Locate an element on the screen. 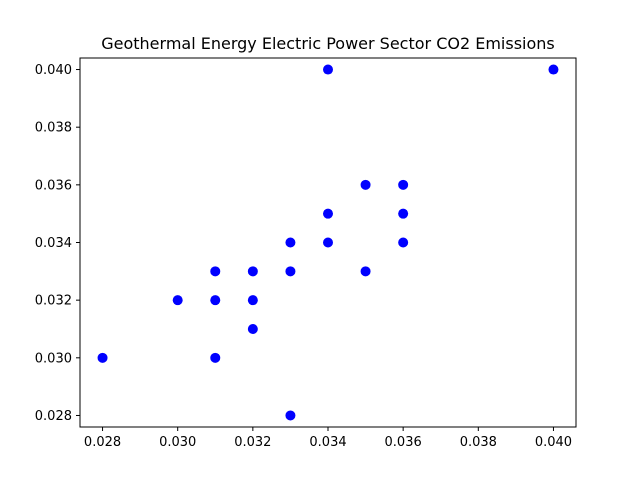 Image resolution: width=640 pixels, height=480 pixels. y-tick-label: 0.038 is located at coordinates (53, 128).